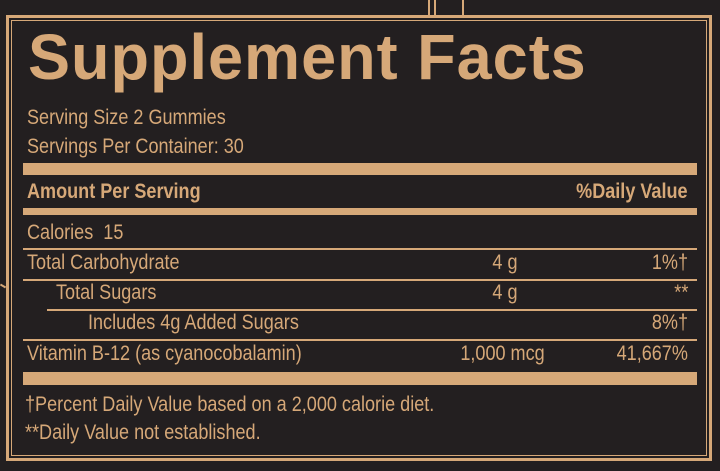 The height and width of the screenshot is (471, 720). I want to click on label-title: Supplement Facts, so click(307, 57).